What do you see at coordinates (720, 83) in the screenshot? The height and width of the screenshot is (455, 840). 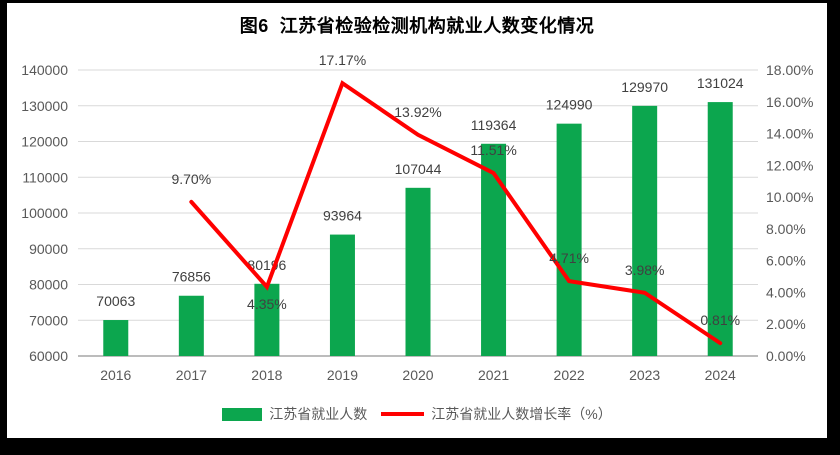 I see `bar-value-label: 131024` at bounding box center [720, 83].